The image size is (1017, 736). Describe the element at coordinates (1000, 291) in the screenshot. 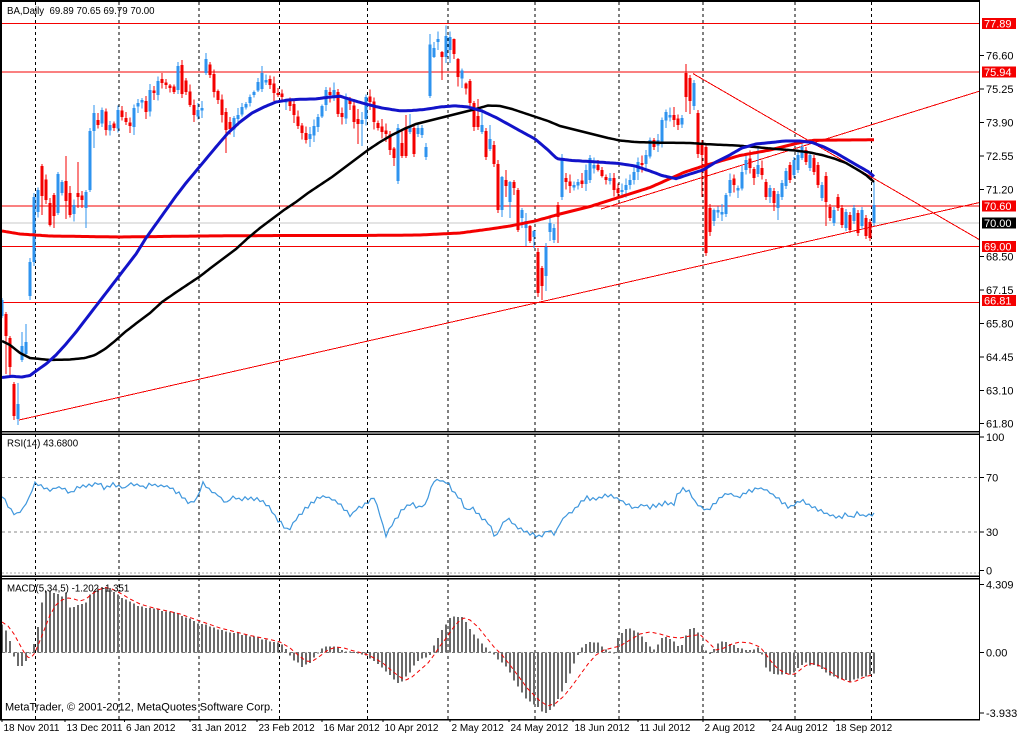

I see `svg-text: 67.15` at that location.